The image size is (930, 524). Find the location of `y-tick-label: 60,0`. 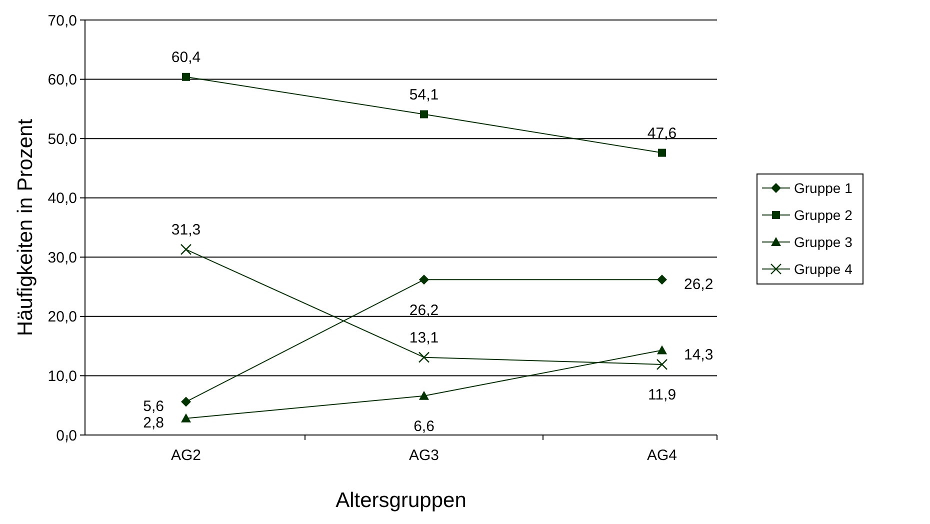

y-tick-label: 60,0 is located at coordinates (62, 80).